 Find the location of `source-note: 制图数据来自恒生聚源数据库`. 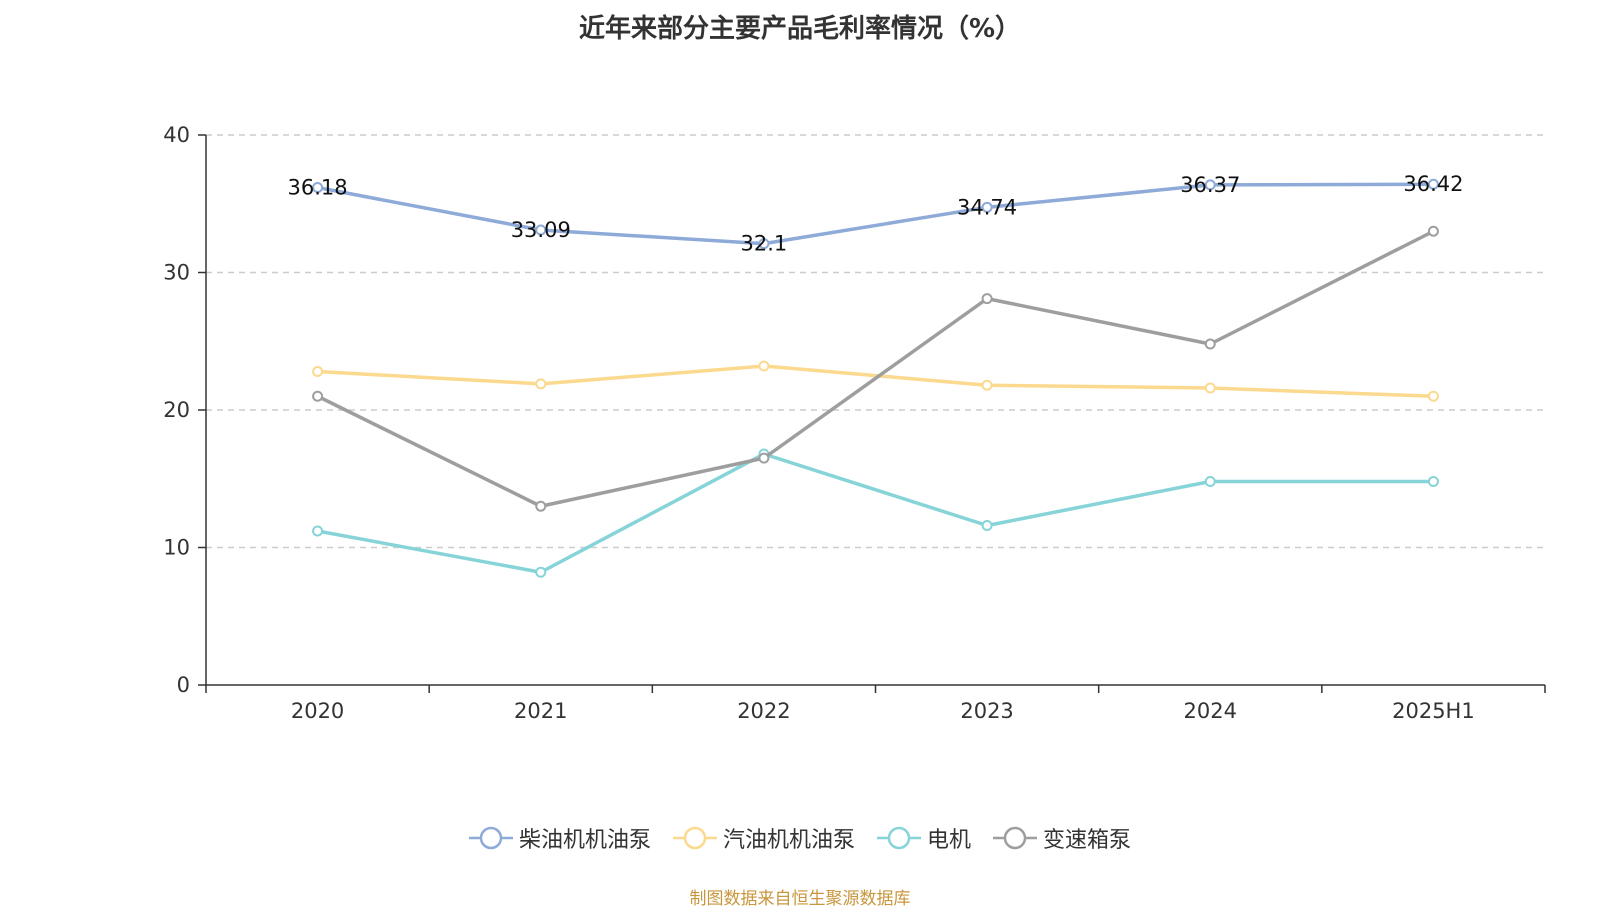

source-note: 制图数据来自恒生聚源数据库 is located at coordinates (800, 899).